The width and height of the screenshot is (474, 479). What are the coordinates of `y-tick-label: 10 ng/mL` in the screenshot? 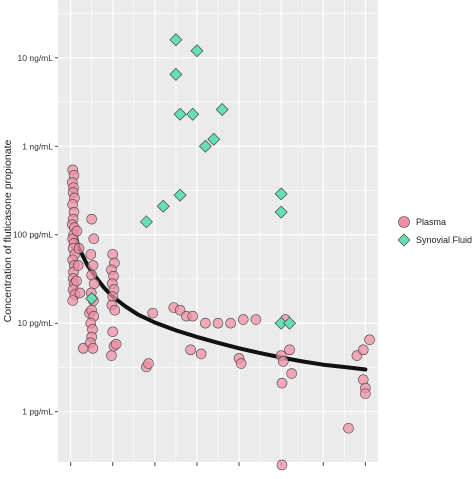 It's located at (36, 58).